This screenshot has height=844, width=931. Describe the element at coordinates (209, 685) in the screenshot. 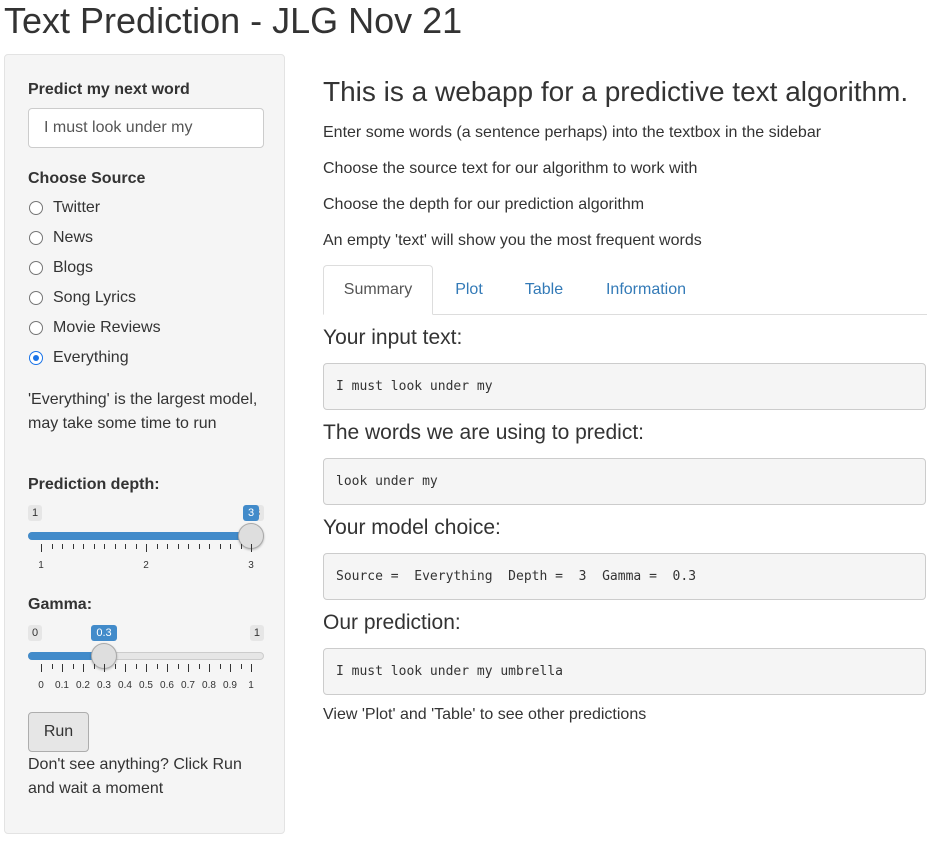

I see `slider-tick-label: 0.8` at that location.